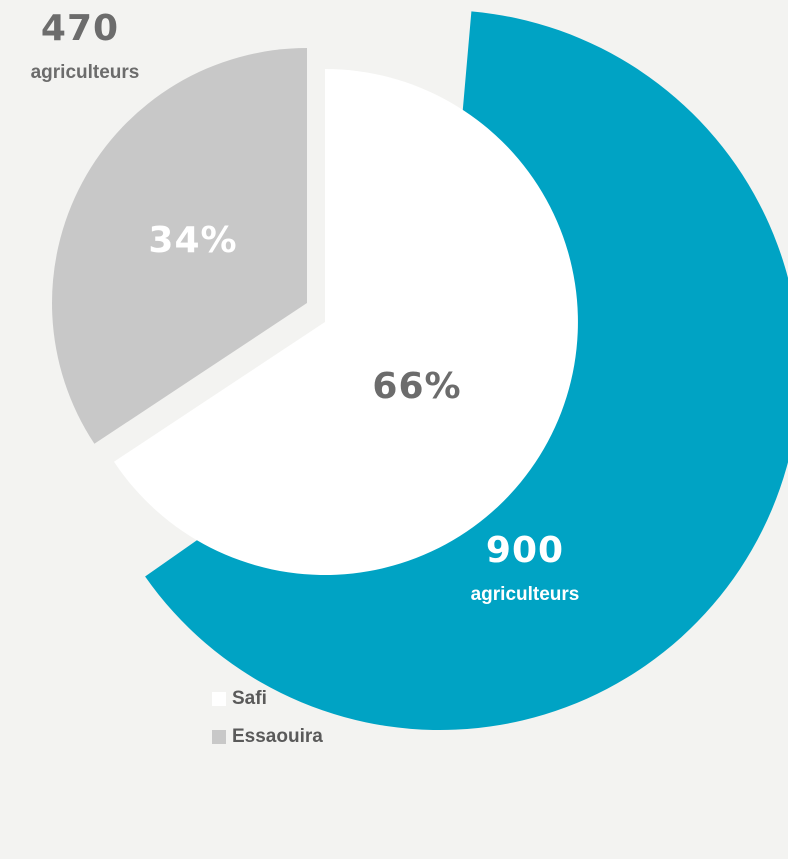 Image resolution: width=788 pixels, height=859 pixels. Describe the element at coordinates (219, 699) in the screenshot. I see `legend-swatch-safi` at that location.